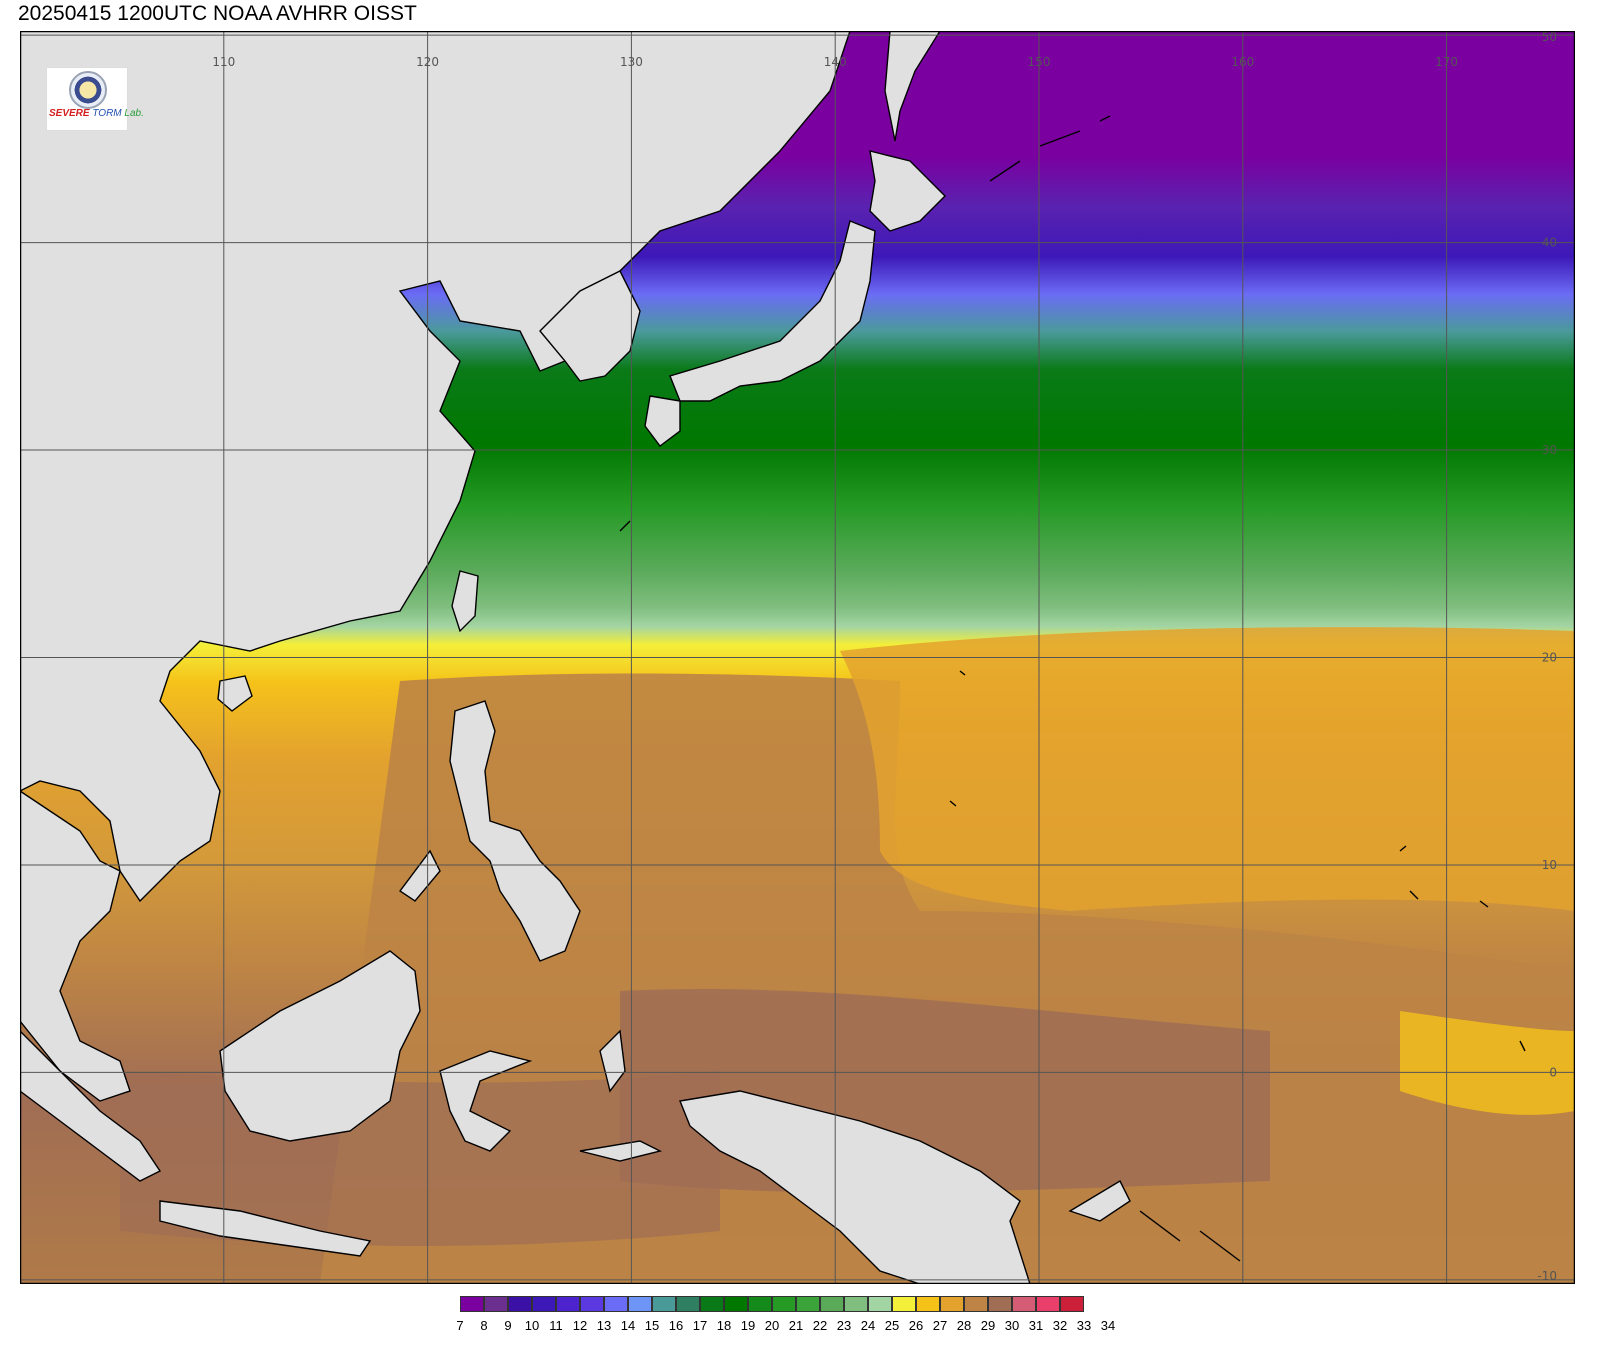  Describe the element at coordinates (964, 1325) in the screenshot. I see `colorbar-label: 28` at that location.